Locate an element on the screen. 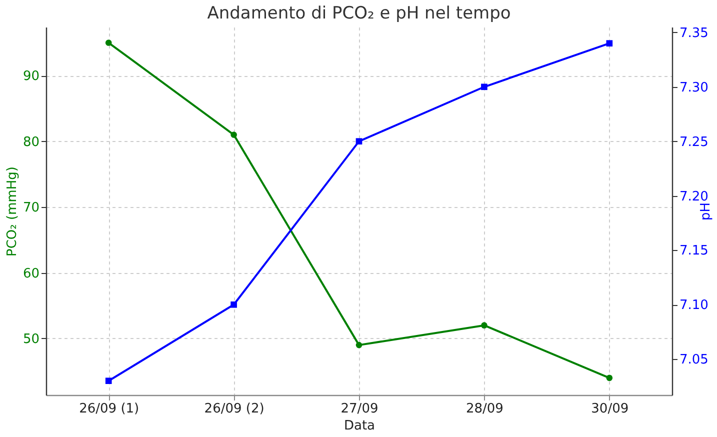 The height and width of the screenshot is (437, 717). y2-tick-label: 7.10 is located at coordinates (694, 306).